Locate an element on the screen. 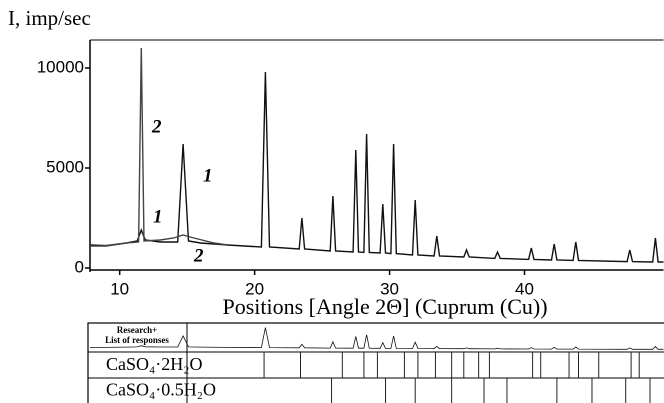  x-tick-label: 10 is located at coordinates (119, 288).